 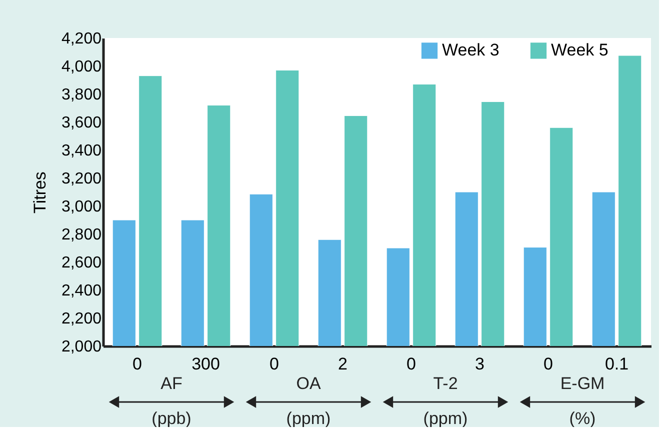 I want to click on x-tick-label: 3, so click(x=479, y=364).